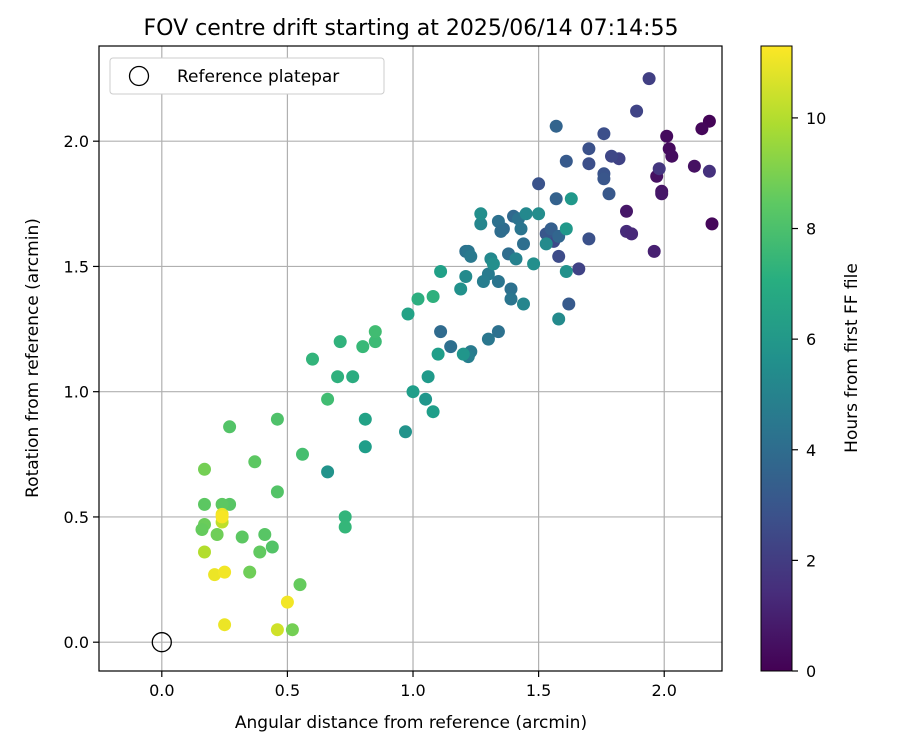 The width and height of the screenshot is (900, 750). What do you see at coordinates (76, 141) in the screenshot?
I see `y-tick-label: 2.0` at bounding box center [76, 141].